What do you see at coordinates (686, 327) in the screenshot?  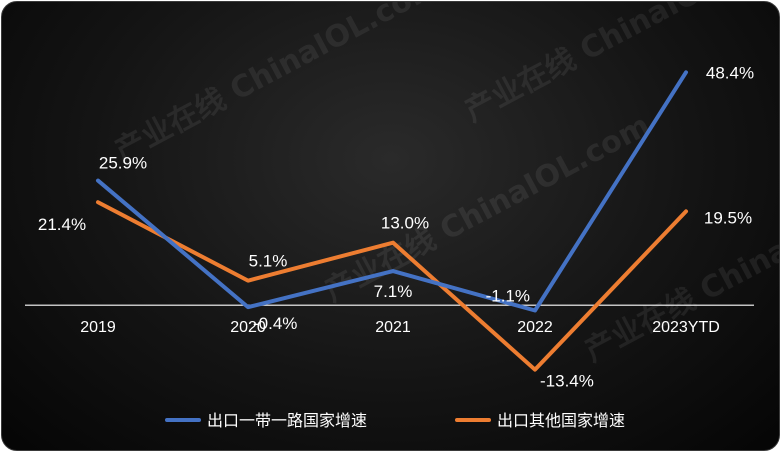 I see `x-tick-label: 2023YTD` at bounding box center [686, 327].